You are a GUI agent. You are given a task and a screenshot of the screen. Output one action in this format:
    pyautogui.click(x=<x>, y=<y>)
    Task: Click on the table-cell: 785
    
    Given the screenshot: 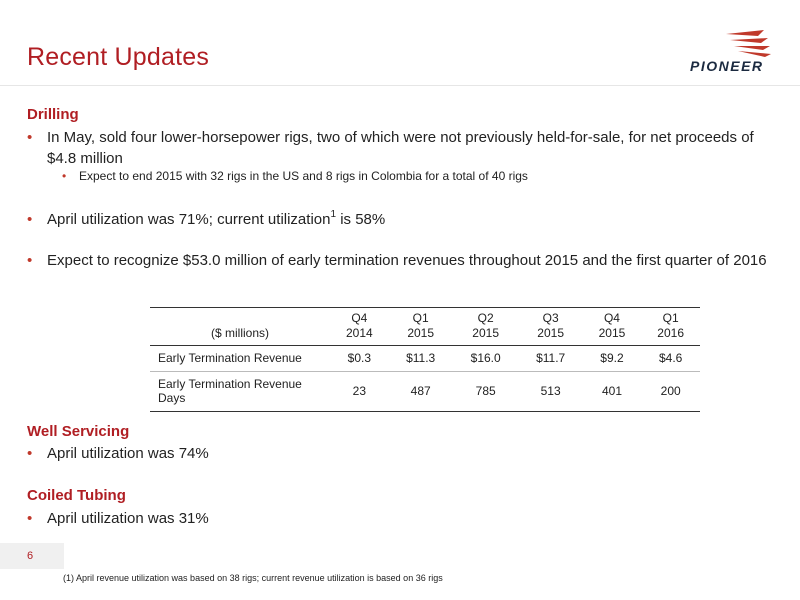 What is the action you would take?
    pyautogui.click(x=485, y=391)
    